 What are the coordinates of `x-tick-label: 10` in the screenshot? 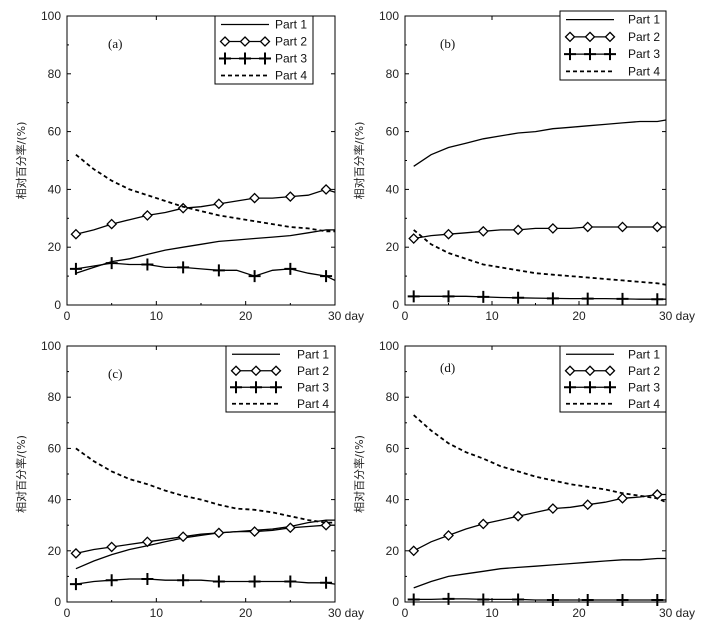 It's located at (492, 316).